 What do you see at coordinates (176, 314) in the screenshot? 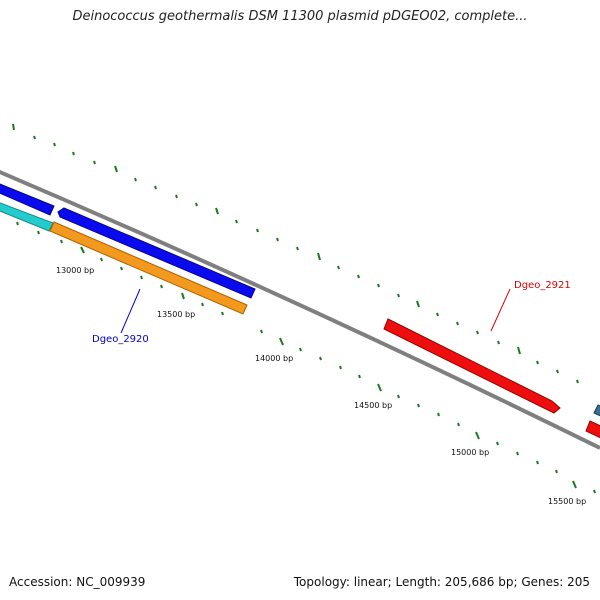
I see `tick-label: 13500 bp` at bounding box center [176, 314].